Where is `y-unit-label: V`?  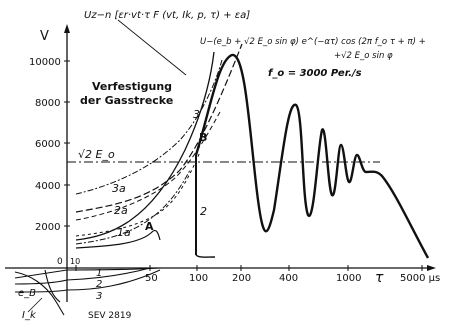
y-unit-label: V is located at coordinates (44, 36).